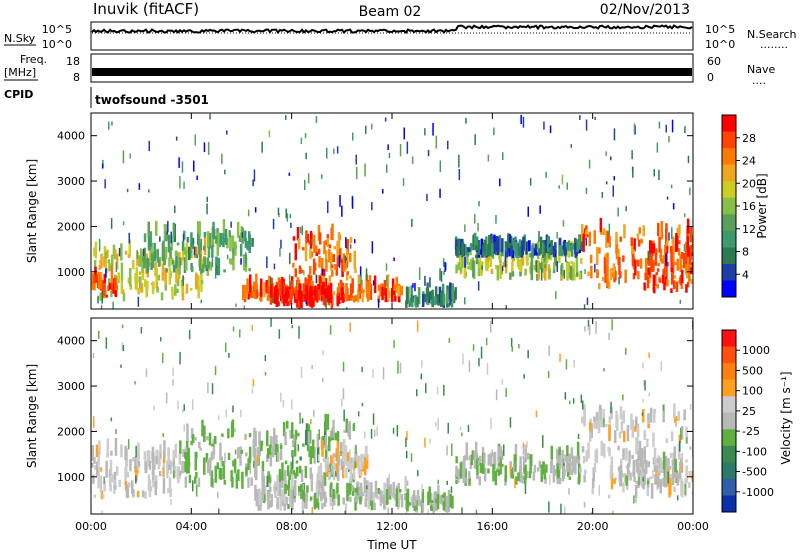 Image resolution: width=800 pixels, height=554 pixels. Describe the element at coordinates (761, 69) in the screenshot. I see `nave-label: Nave` at that location.